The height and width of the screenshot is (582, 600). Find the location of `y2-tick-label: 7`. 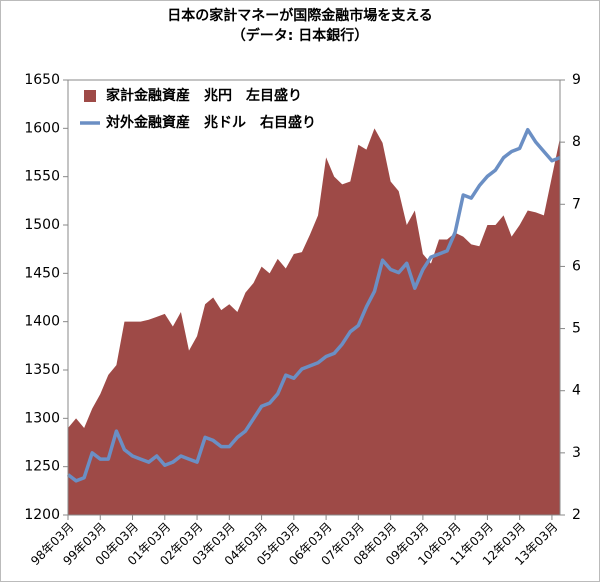

y2-tick-label: 7 is located at coordinates (576, 204).